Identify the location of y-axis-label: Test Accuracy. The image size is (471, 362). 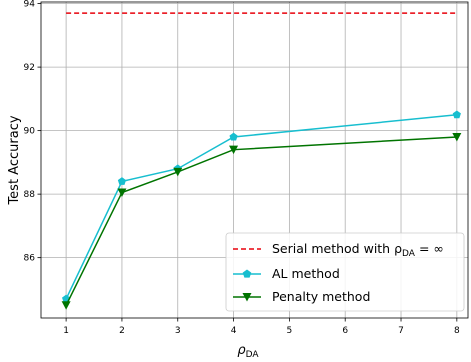
(14, 160).